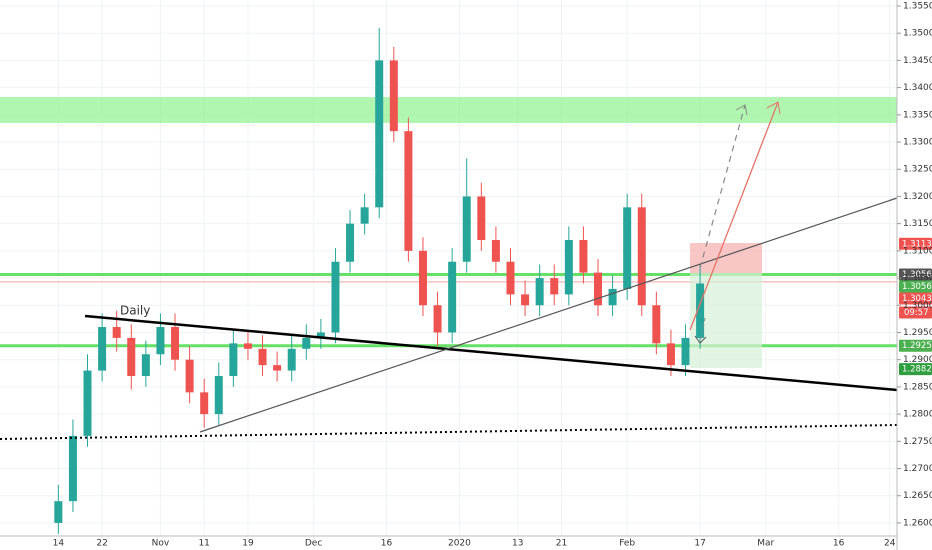  I want to click on x-tick-label: 17, so click(699, 544).